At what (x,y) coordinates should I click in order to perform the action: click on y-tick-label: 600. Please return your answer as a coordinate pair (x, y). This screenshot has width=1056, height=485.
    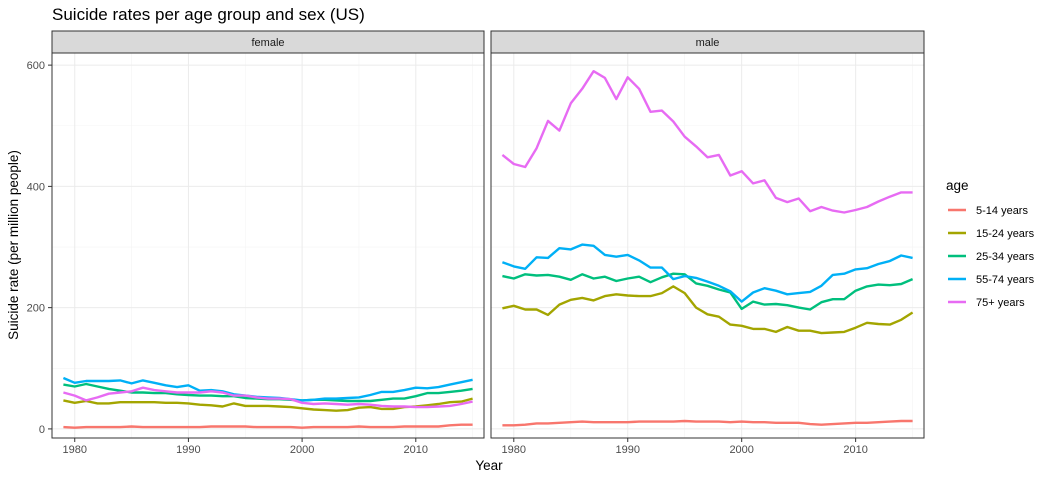
    Looking at the image, I should click on (36, 66).